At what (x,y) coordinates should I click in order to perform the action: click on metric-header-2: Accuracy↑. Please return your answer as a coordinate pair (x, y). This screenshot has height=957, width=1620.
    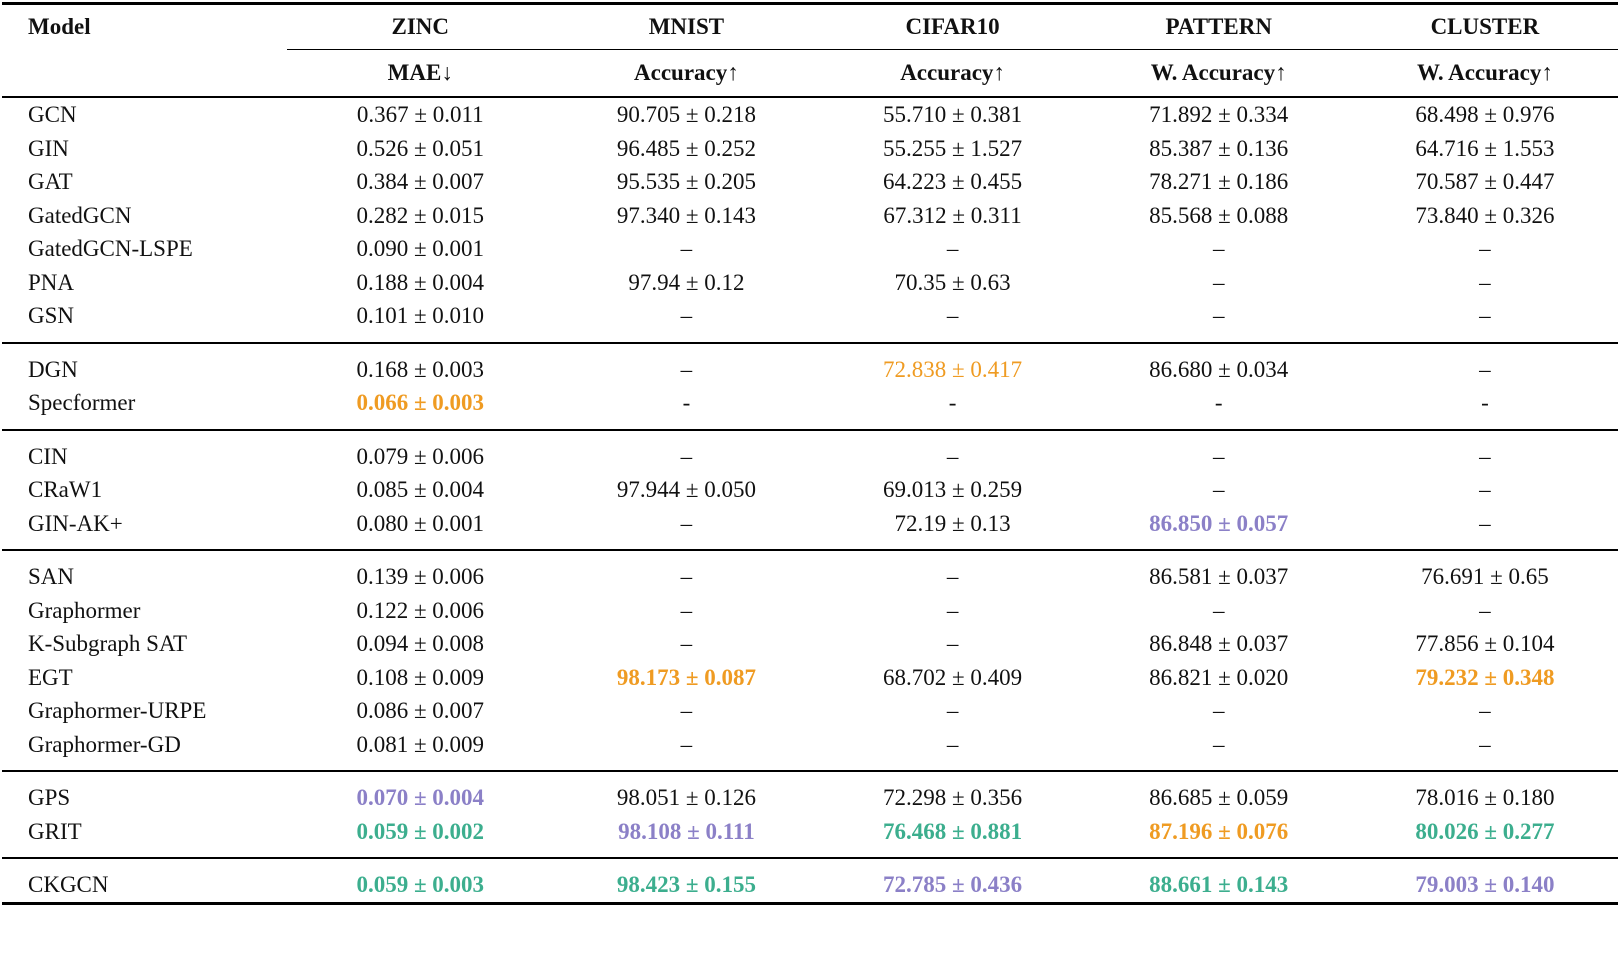
    Looking at the image, I should click on (952, 73).